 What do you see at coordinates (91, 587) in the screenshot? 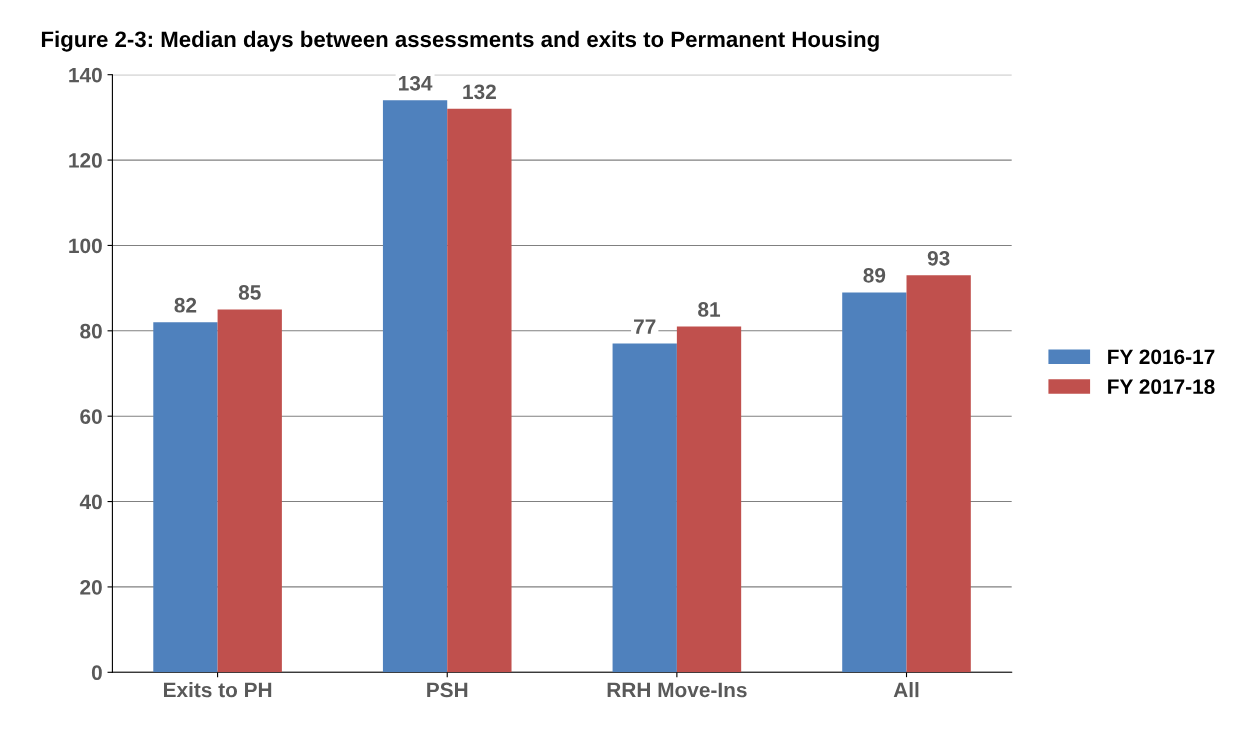
I see `y-tick-label: 20` at bounding box center [91, 587].